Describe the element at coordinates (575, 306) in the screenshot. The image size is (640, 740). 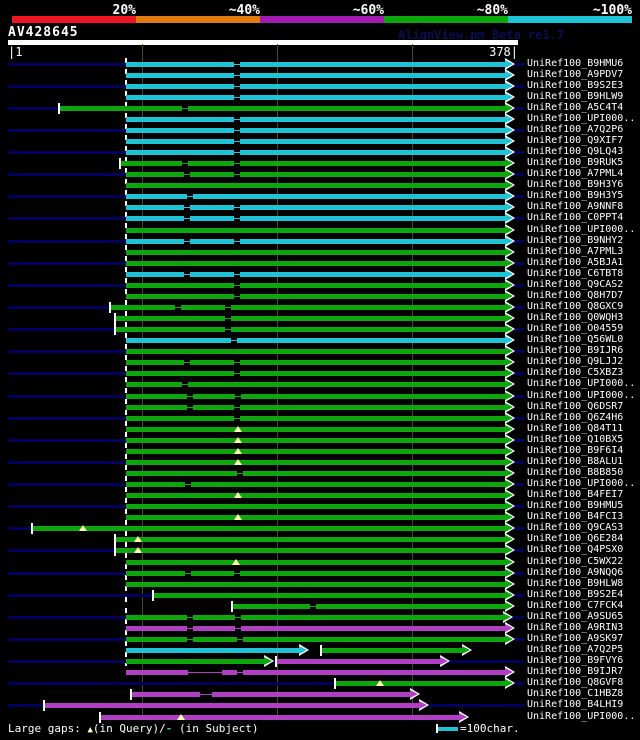
I see `row-label: UniRef100_Q8GXC9` at that location.